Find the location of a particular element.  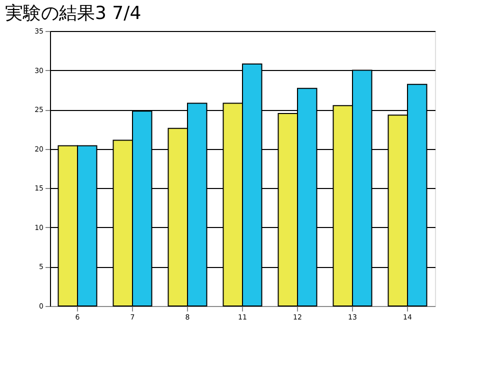

chart-title: 実験の結果3 7/4 is located at coordinates (73, 13).